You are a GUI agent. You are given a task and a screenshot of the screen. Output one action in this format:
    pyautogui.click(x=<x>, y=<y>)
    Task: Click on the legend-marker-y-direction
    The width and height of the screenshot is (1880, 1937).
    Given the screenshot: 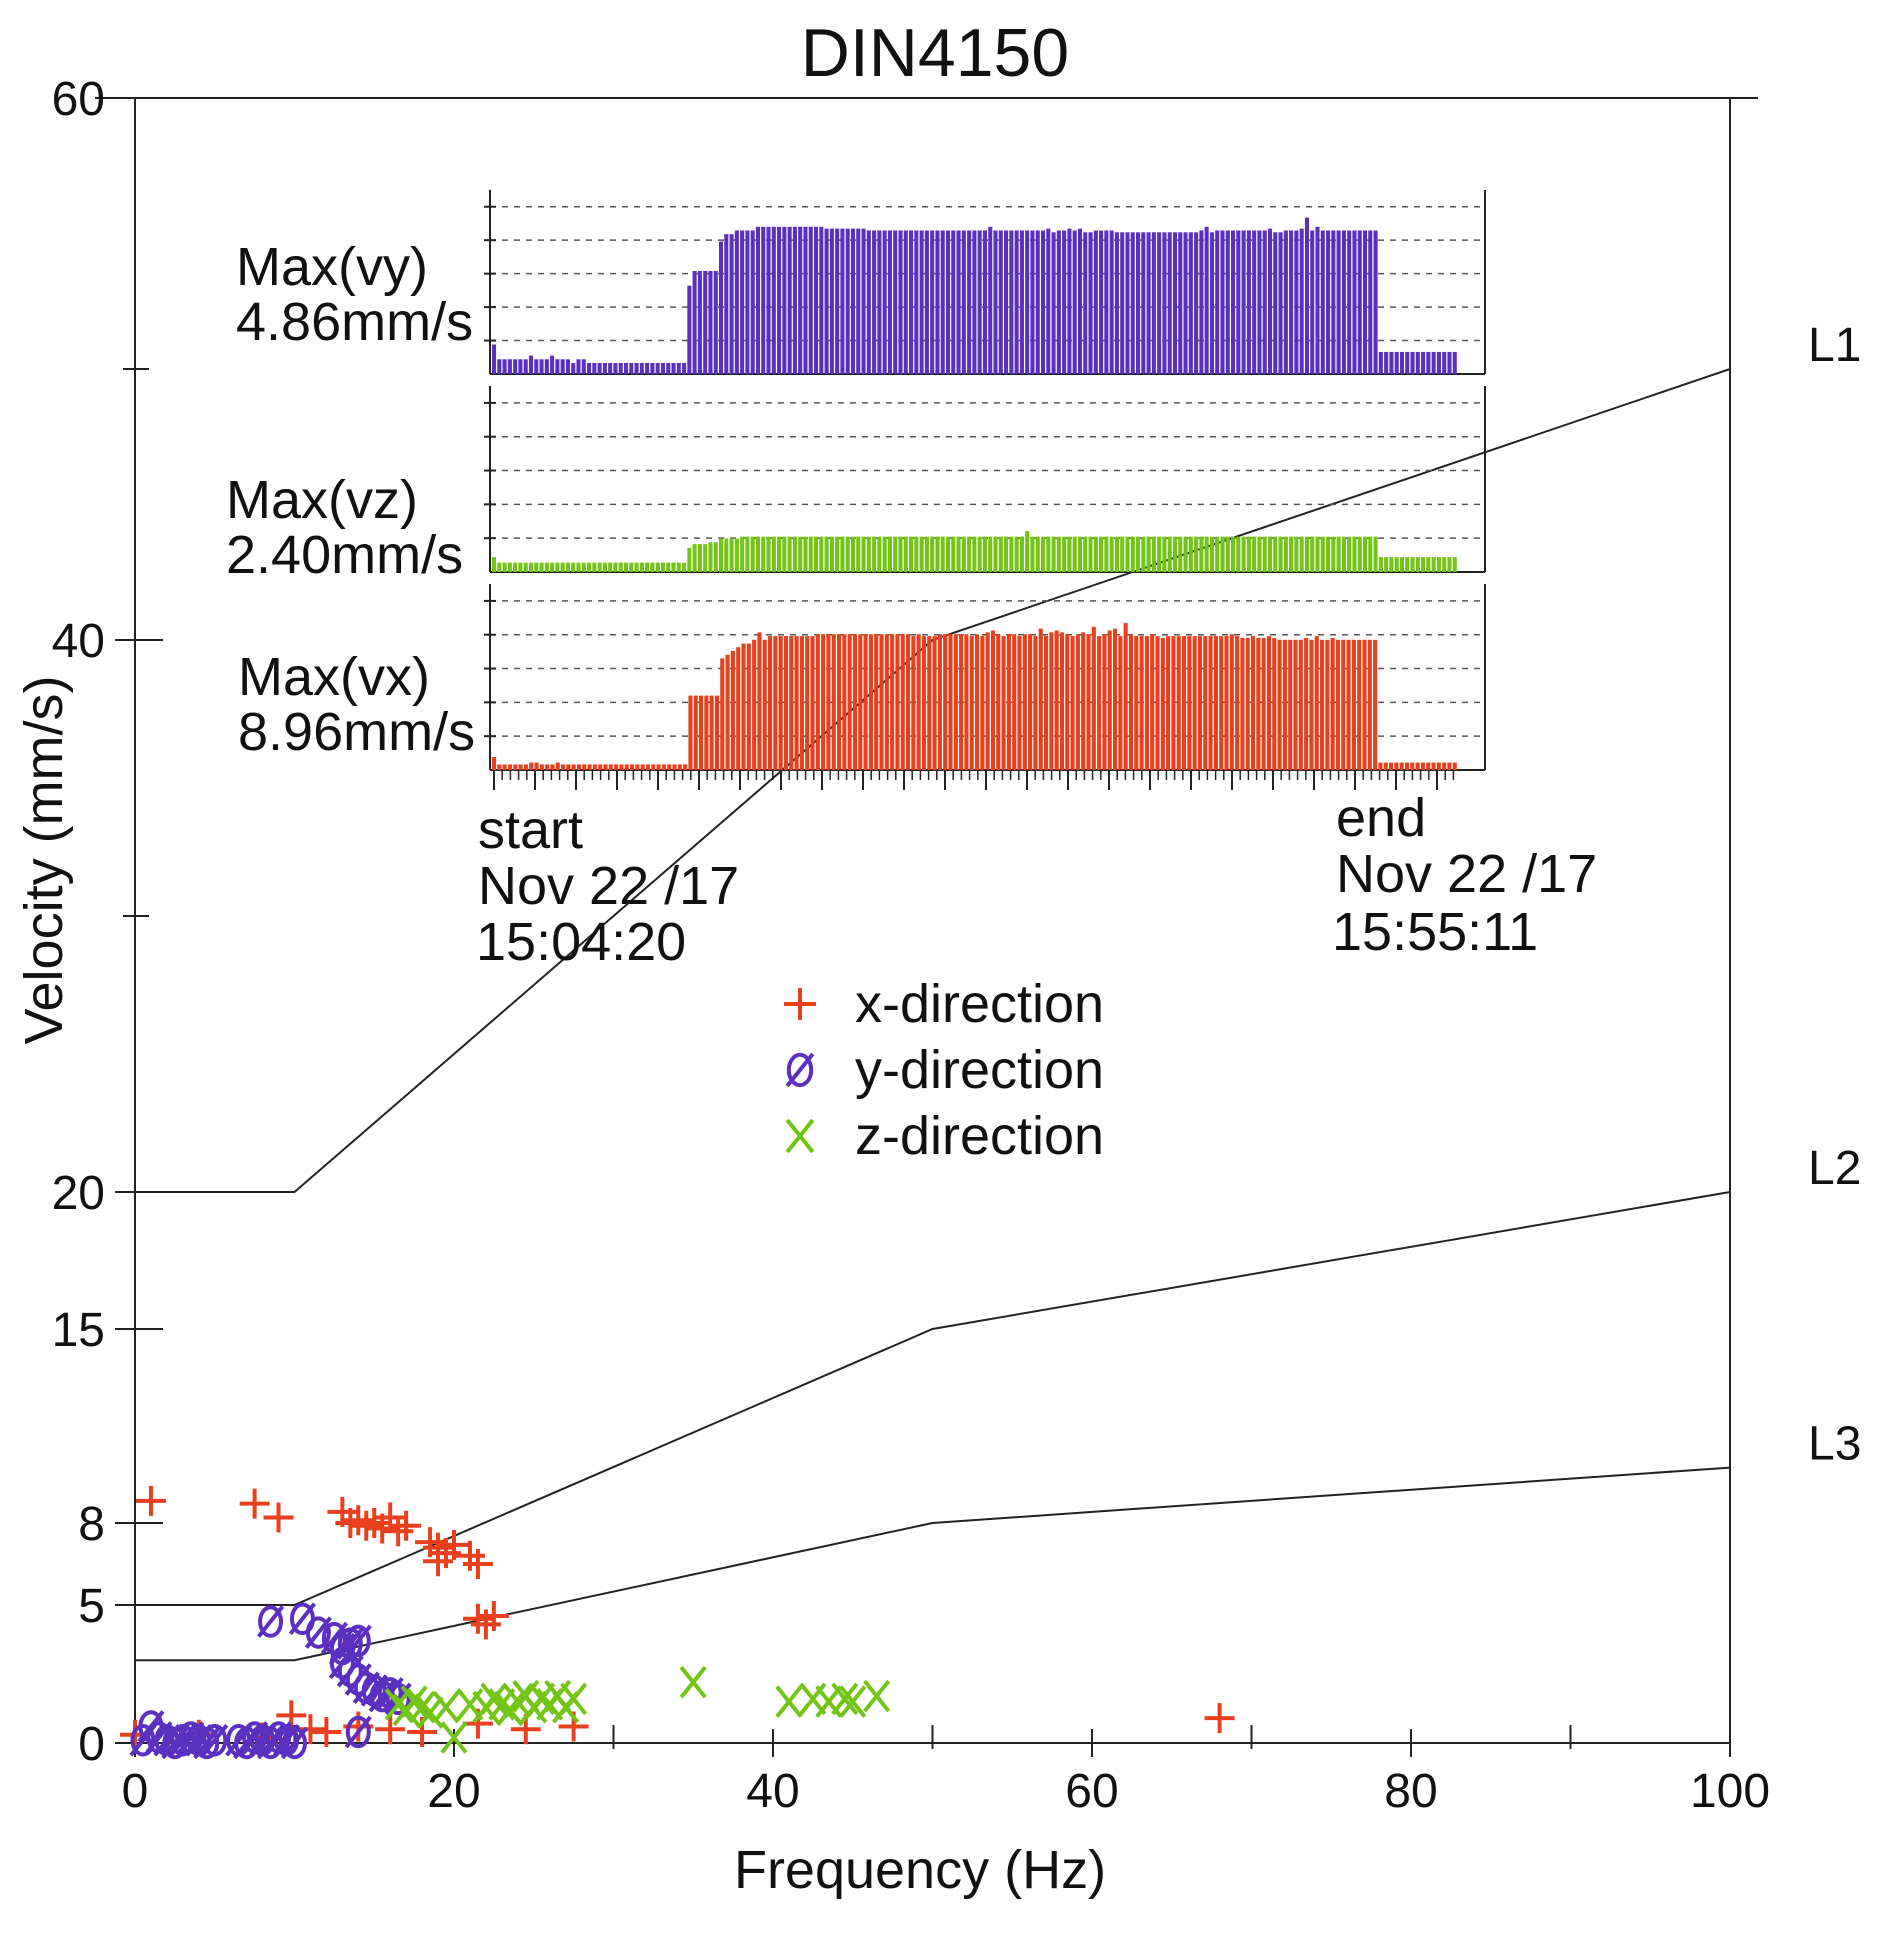 What is the action you would take?
    pyautogui.click(x=800, y=1070)
    